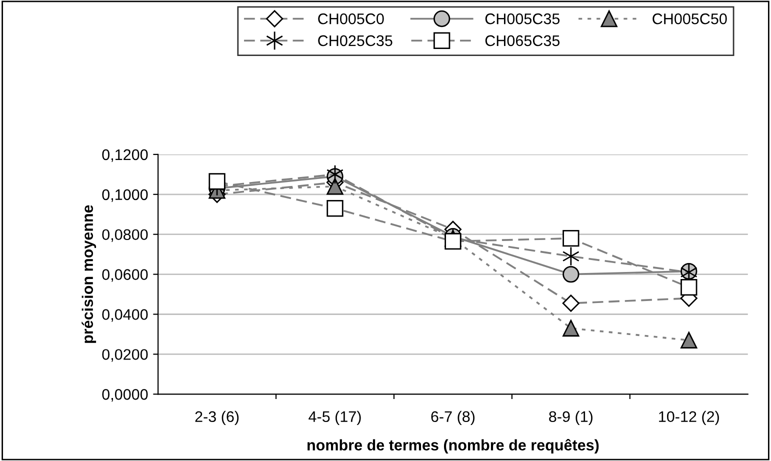 The width and height of the screenshot is (771, 461). Describe the element at coordinates (125, 235) in the screenshot. I see `y-tick-label: 0,0800` at that location.